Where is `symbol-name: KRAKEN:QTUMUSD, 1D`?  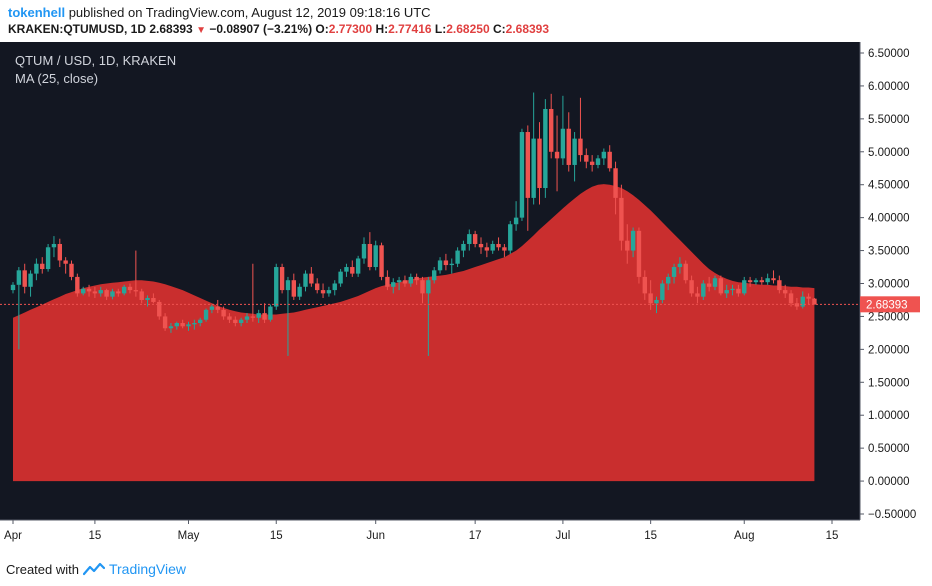 symbol-name: KRAKEN:QTUMUSD, 1D is located at coordinates (77, 29).